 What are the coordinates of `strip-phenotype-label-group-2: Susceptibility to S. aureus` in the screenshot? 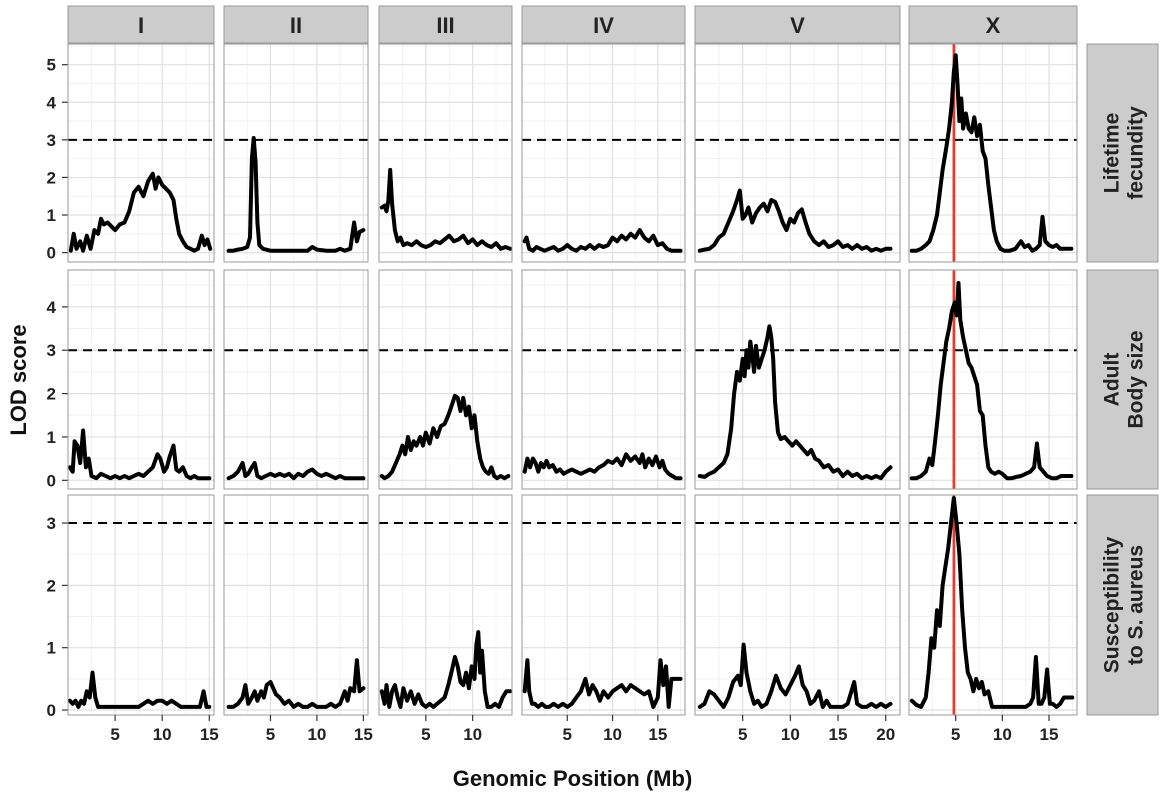 It's located at (1124, 604).